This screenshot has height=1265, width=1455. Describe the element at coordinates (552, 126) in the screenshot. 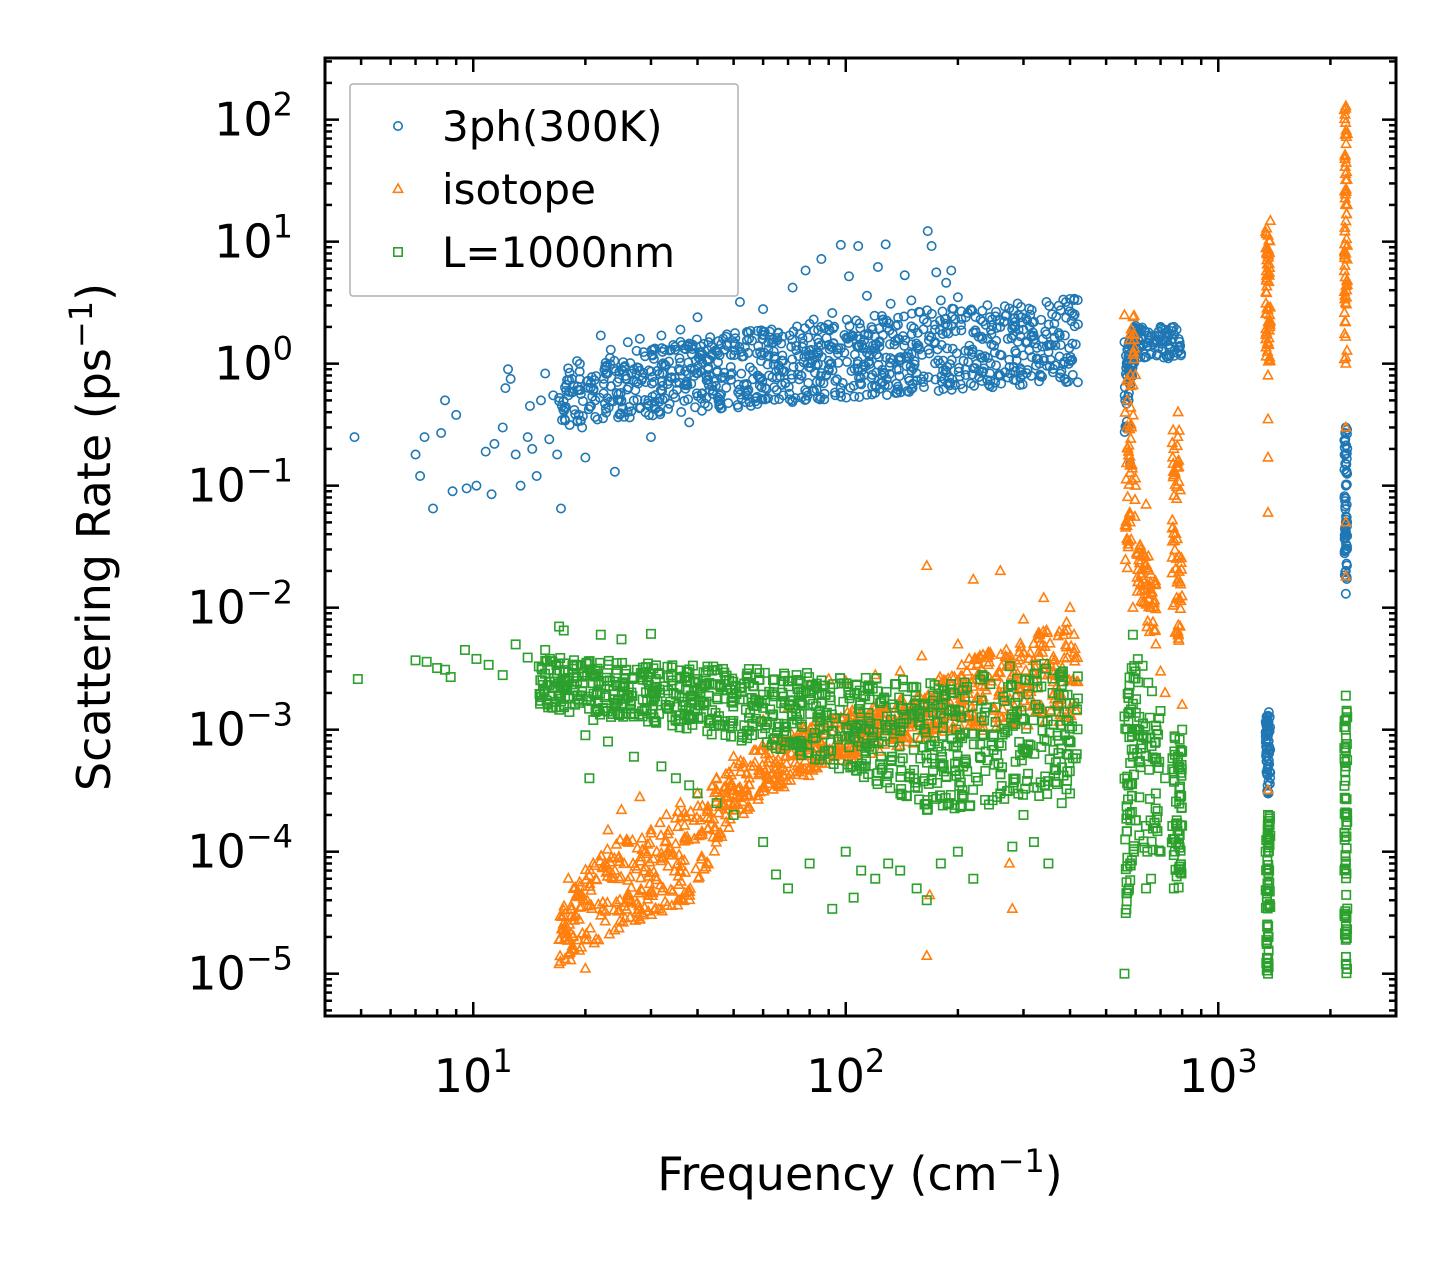

I see `legend-label: 3ph(300K)` at that location.